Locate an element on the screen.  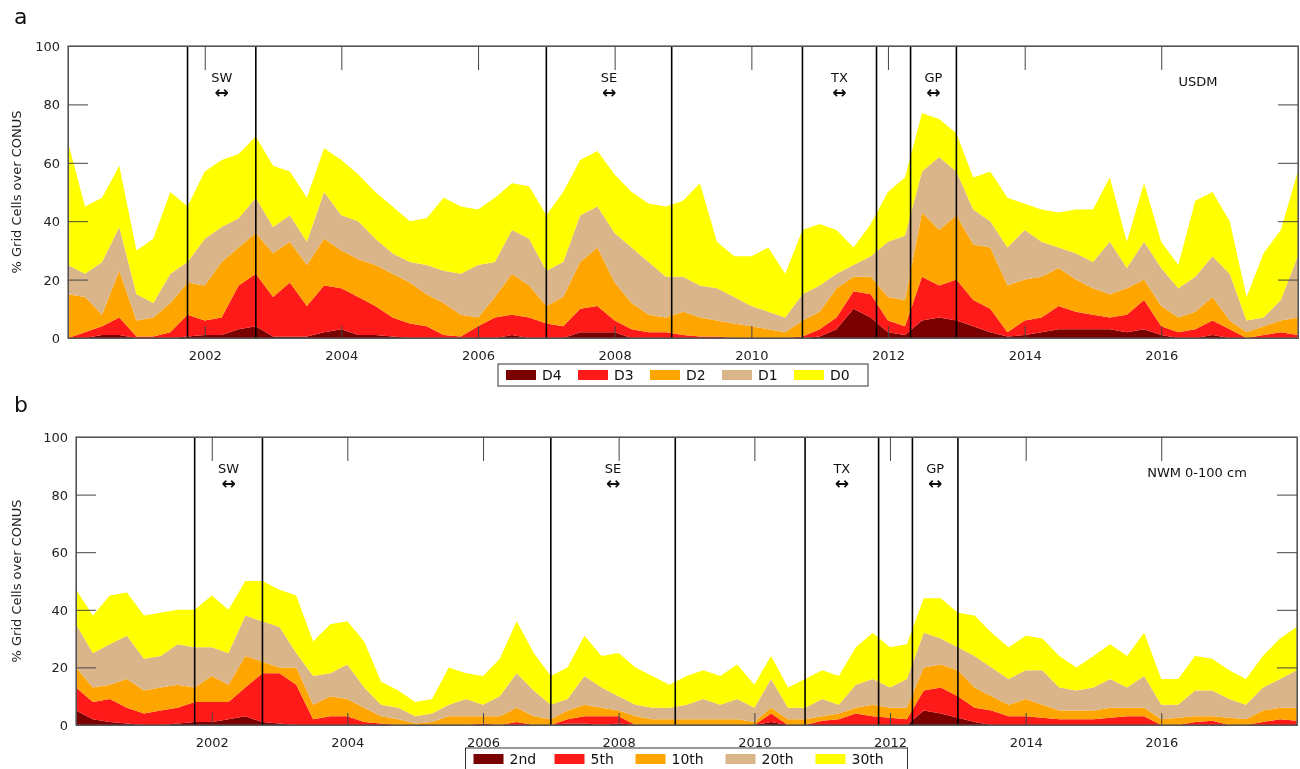
chart-title: a is located at coordinates (21, 16).